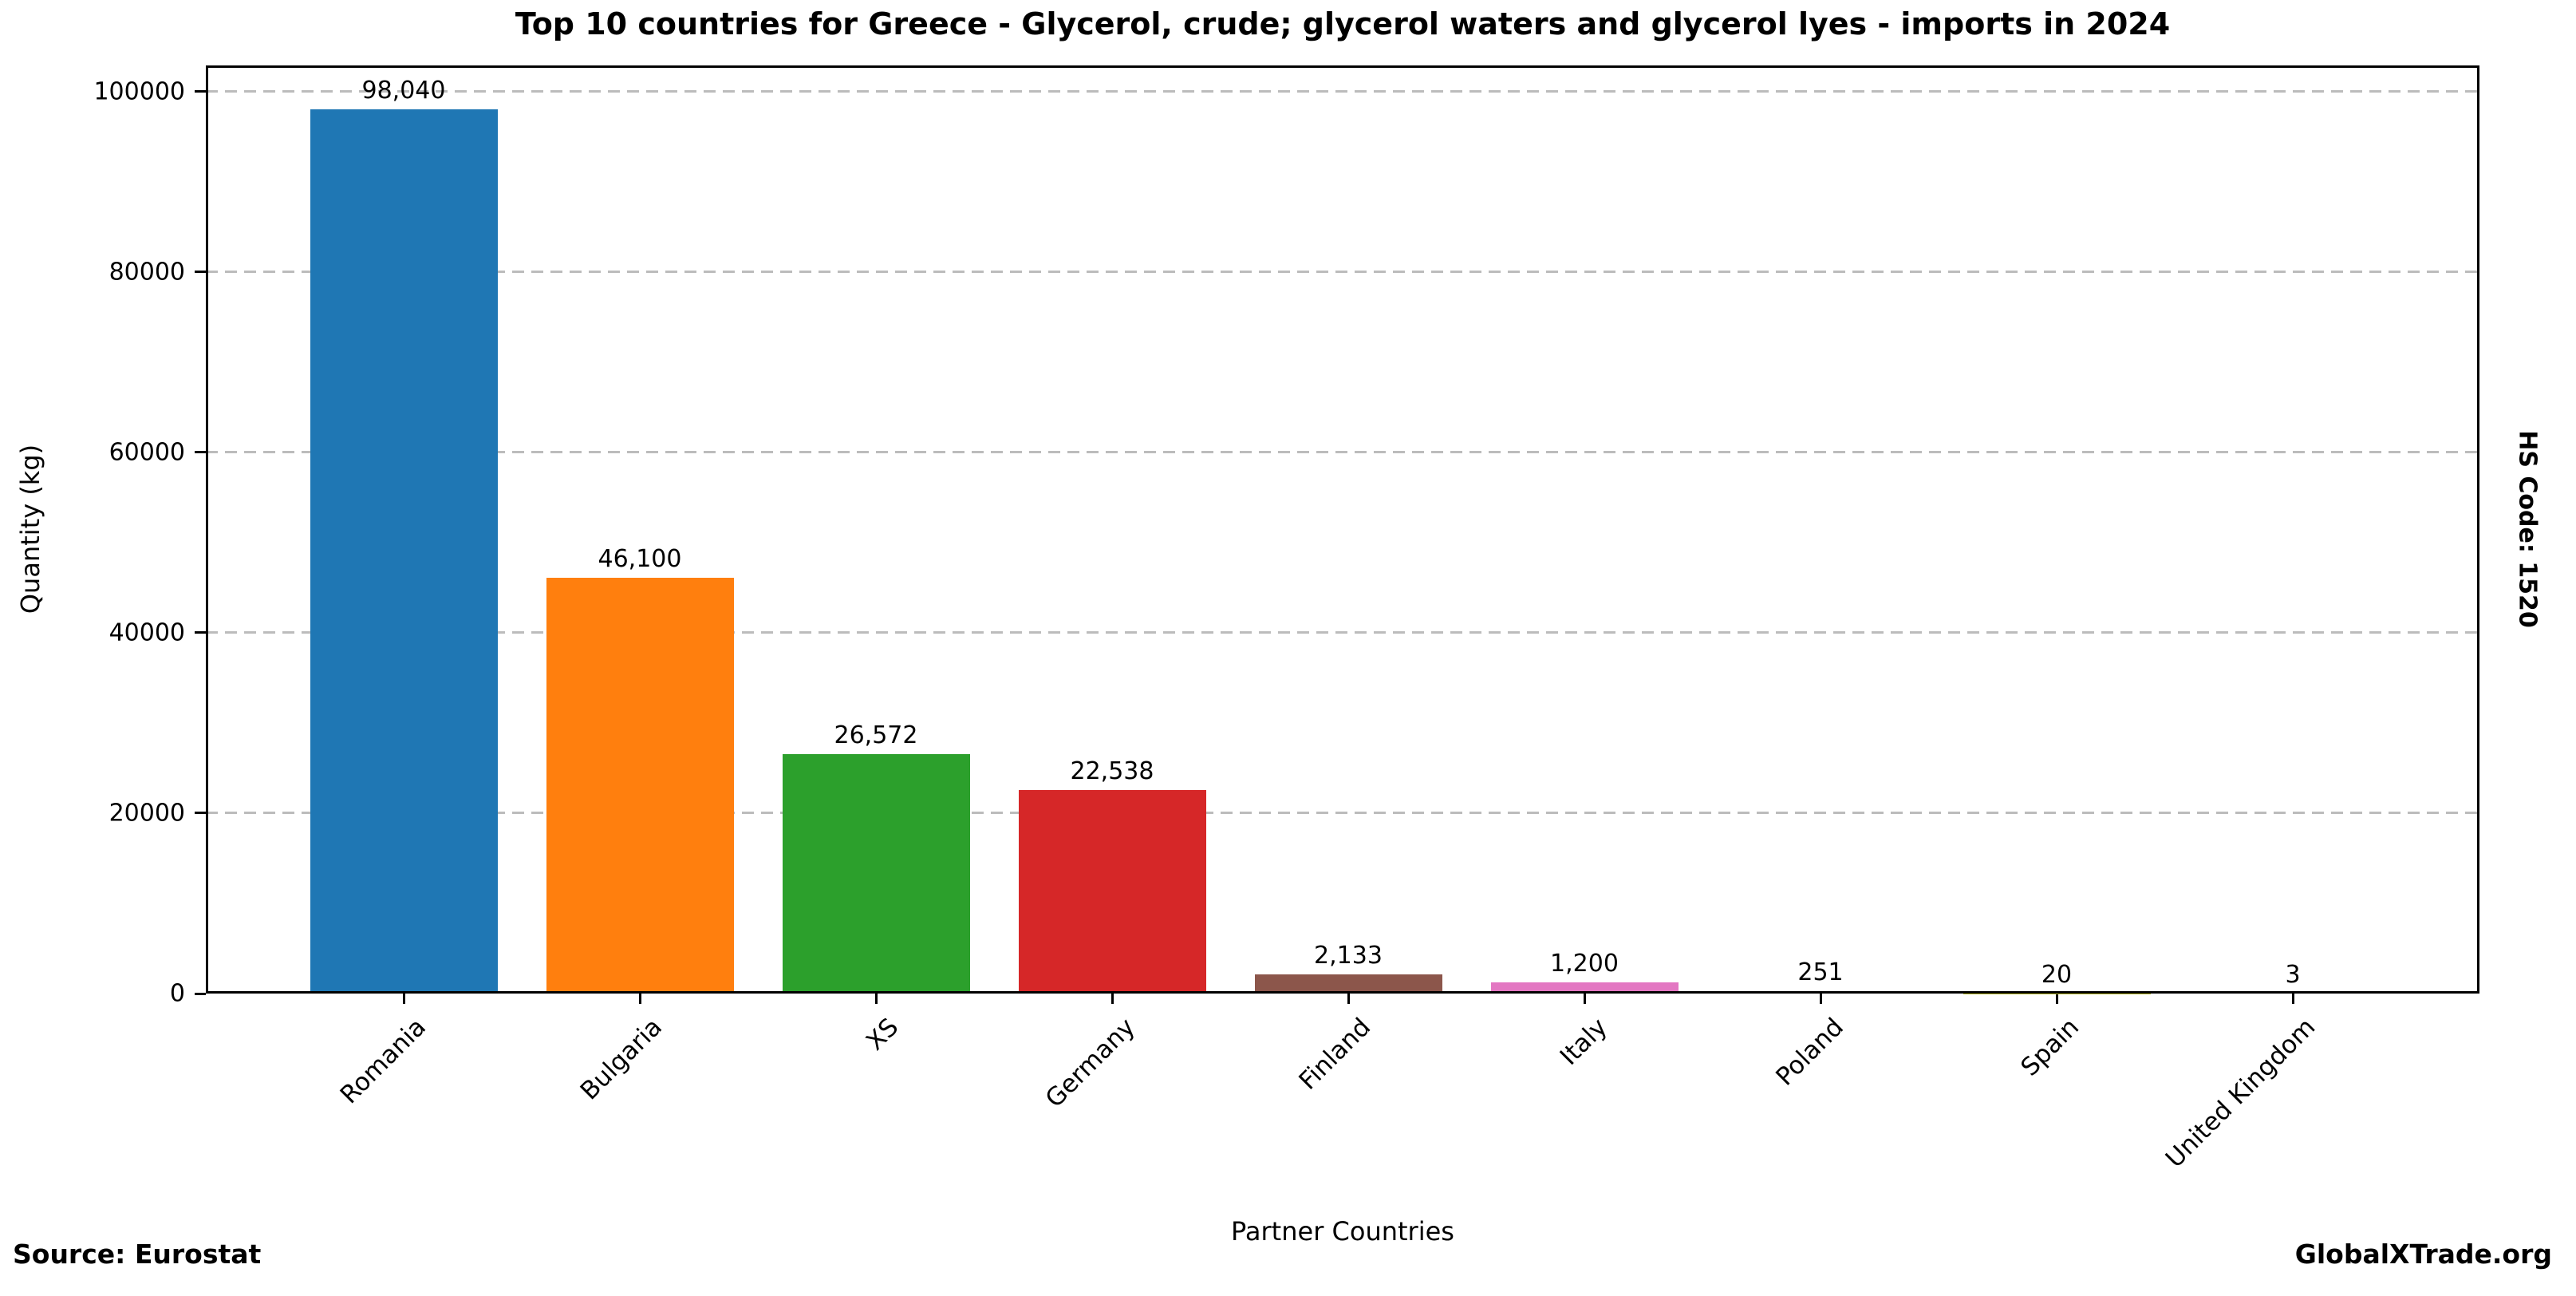  Describe the element at coordinates (1112, 892) in the screenshot. I see `bar-germany` at that location.